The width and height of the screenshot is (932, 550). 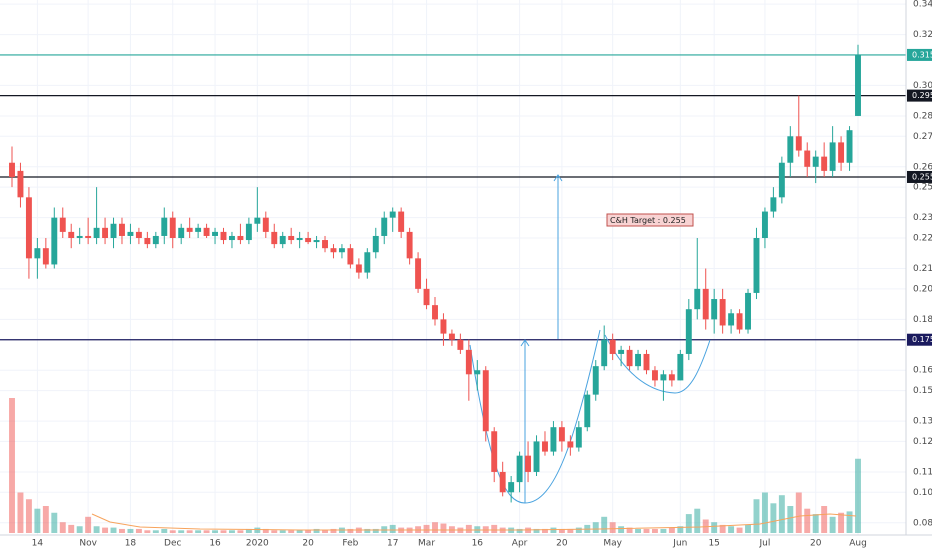 What do you see at coordinates (922, 442) in the screenshot?
I see `y-tick-label: 0.125` at bounding box center [922, 442].